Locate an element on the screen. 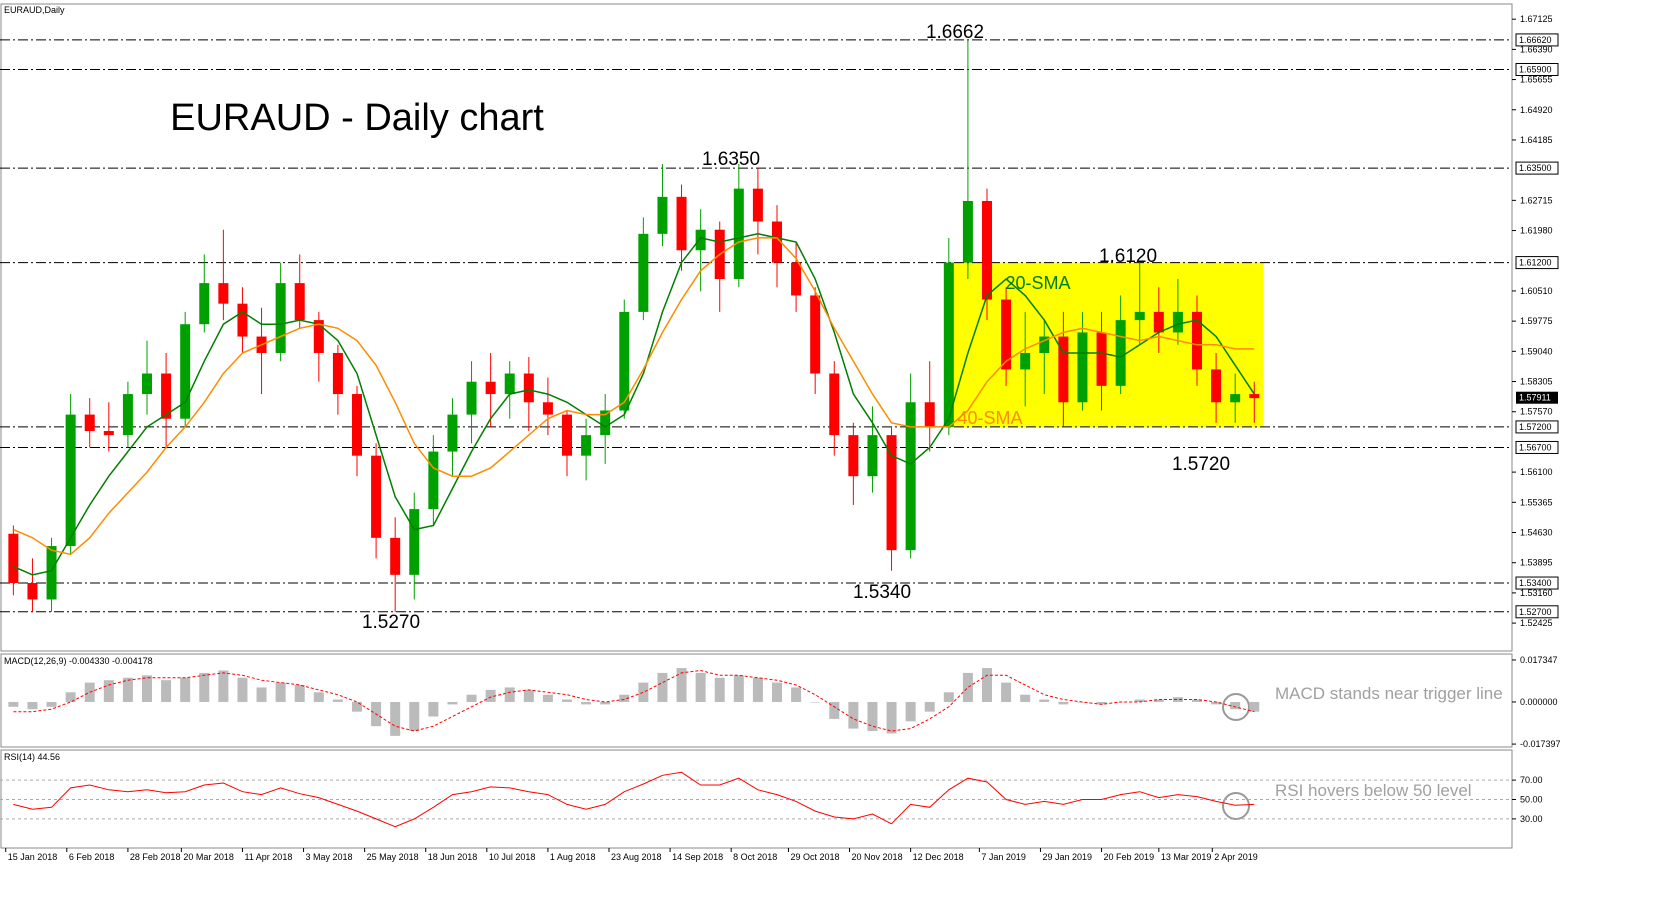 Image resolution: width=1662 pixels, height=919 pixels. y-tick-label: 1.64920 is located at coordinates (1536, 110).